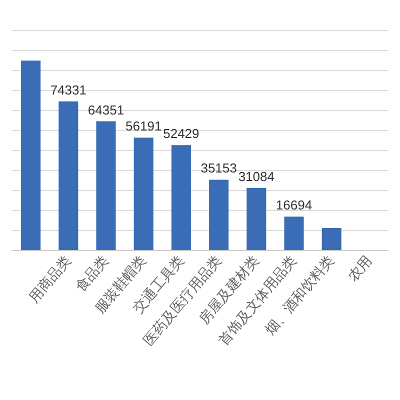 Image resolution: width=400 pixels, height=400 pixels. What do you see at coordinates (144, 126) in the screenshot?
I see `data-label: 56191` at bounding box center [144, 126].